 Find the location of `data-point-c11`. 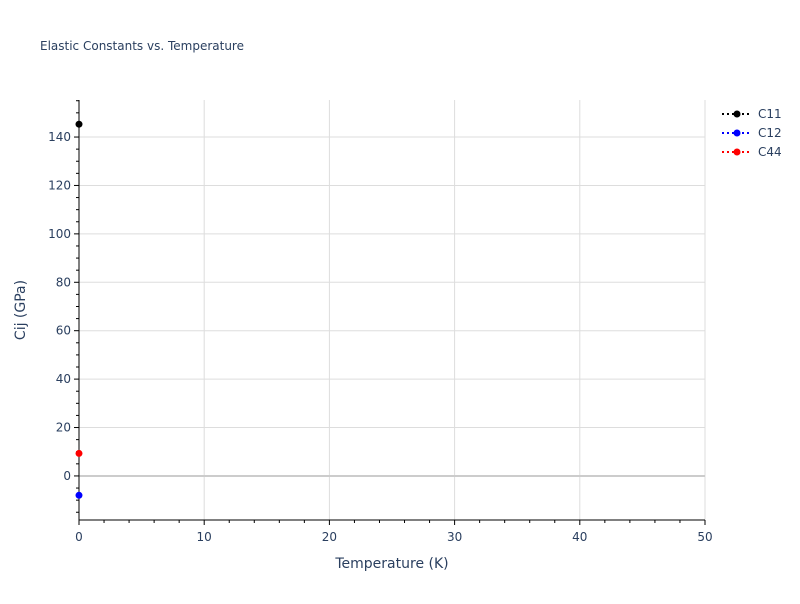

data-point-c11 is located at coordinates (79, 124).